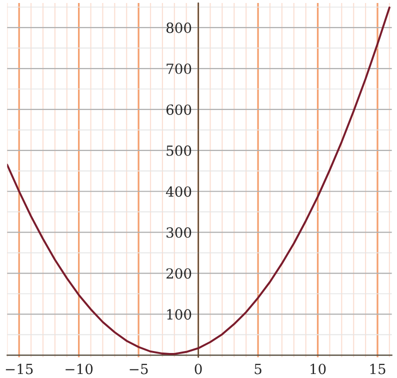 The width and height of the screenshot is (397, 378). I want to click on y-tick-label: 600, so click(179, 109).